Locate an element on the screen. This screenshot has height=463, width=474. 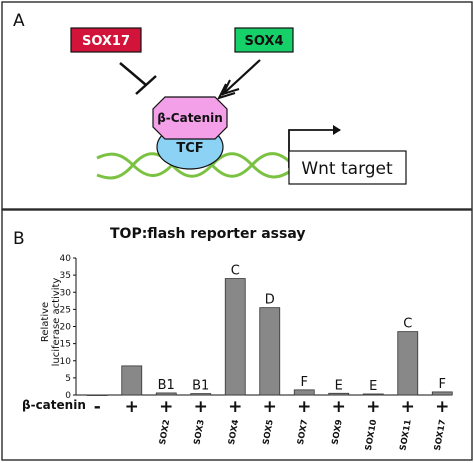
wnt-target-label: Wnt target is located at coordinates (347, 169).